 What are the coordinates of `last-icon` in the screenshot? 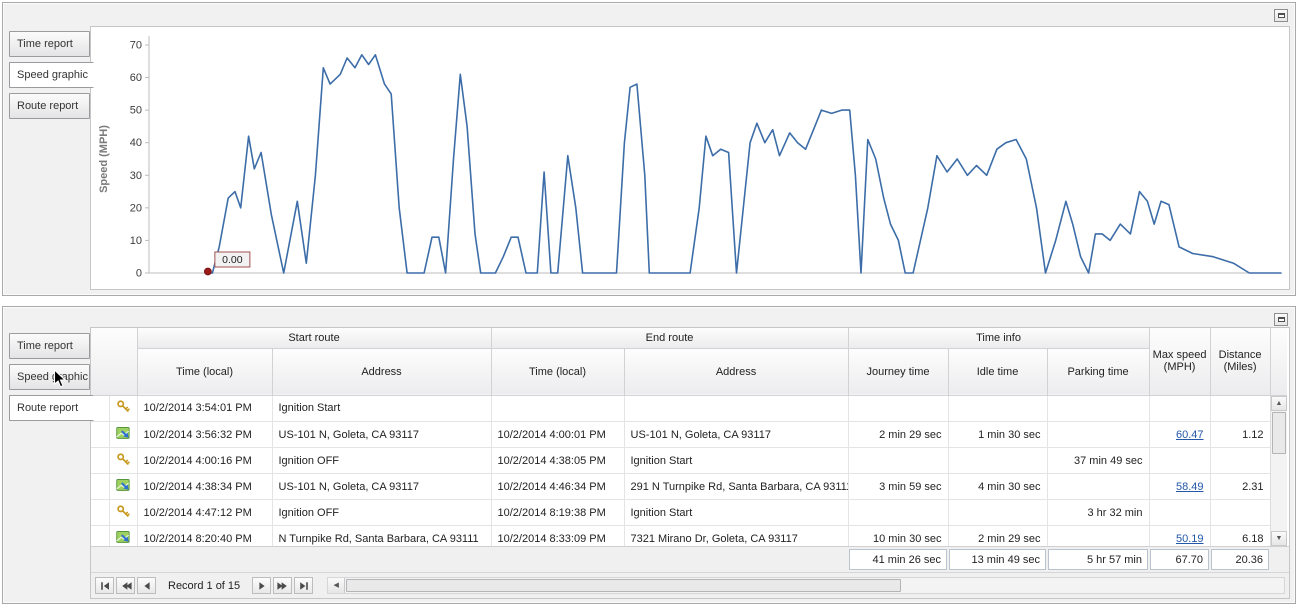 It's located at (303, 585).